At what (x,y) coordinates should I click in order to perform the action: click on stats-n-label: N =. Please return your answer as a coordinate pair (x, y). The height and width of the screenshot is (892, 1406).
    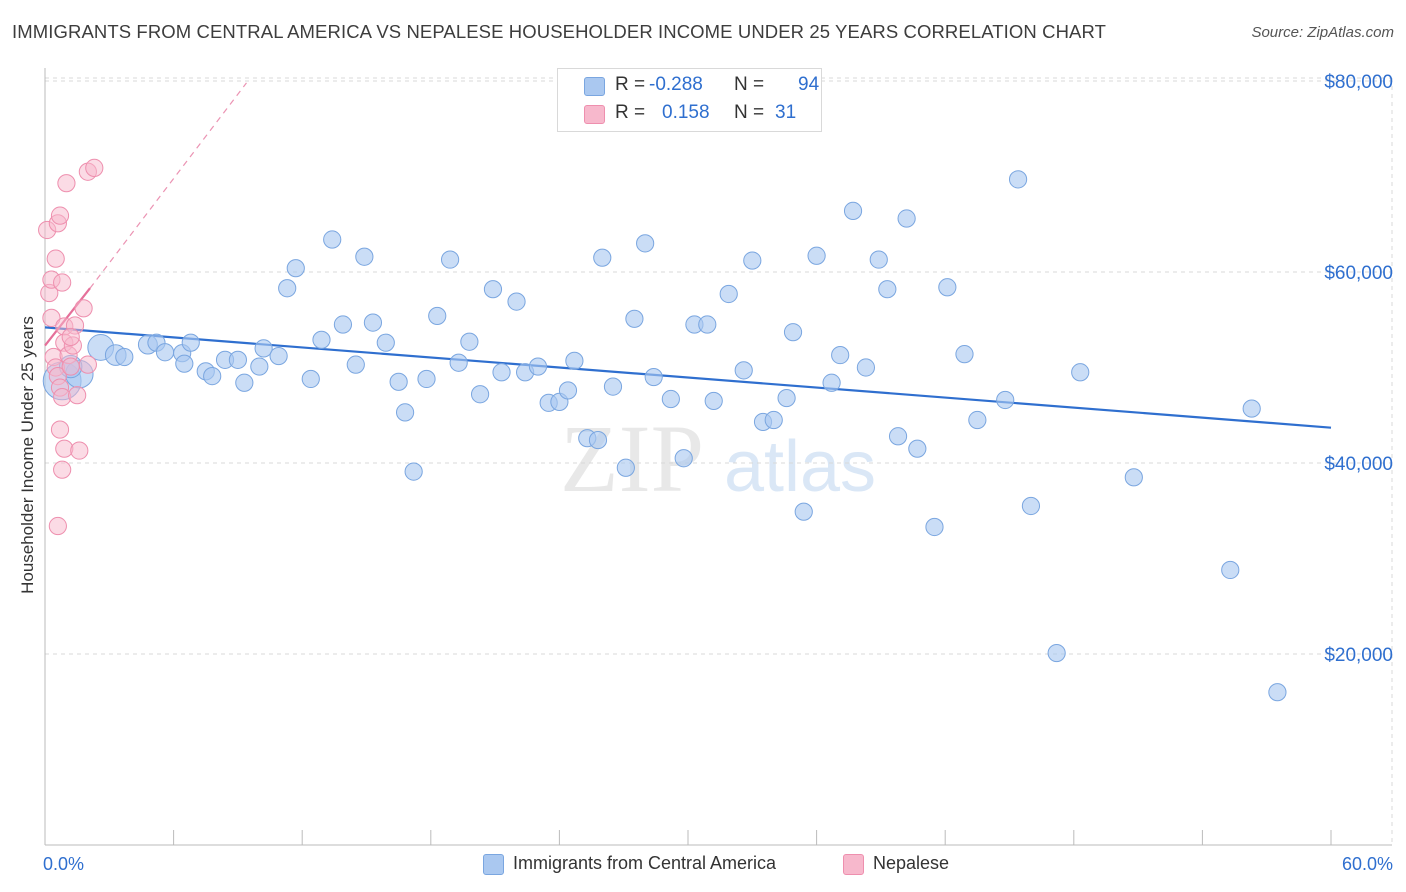
    Looking at the image, I should click on (749, 84).